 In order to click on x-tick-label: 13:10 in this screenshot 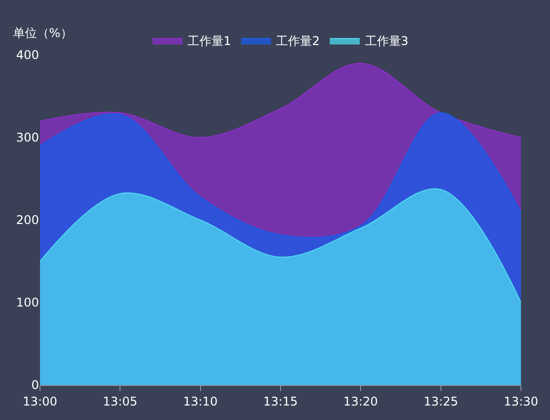, I will do `click(200, 401)`.